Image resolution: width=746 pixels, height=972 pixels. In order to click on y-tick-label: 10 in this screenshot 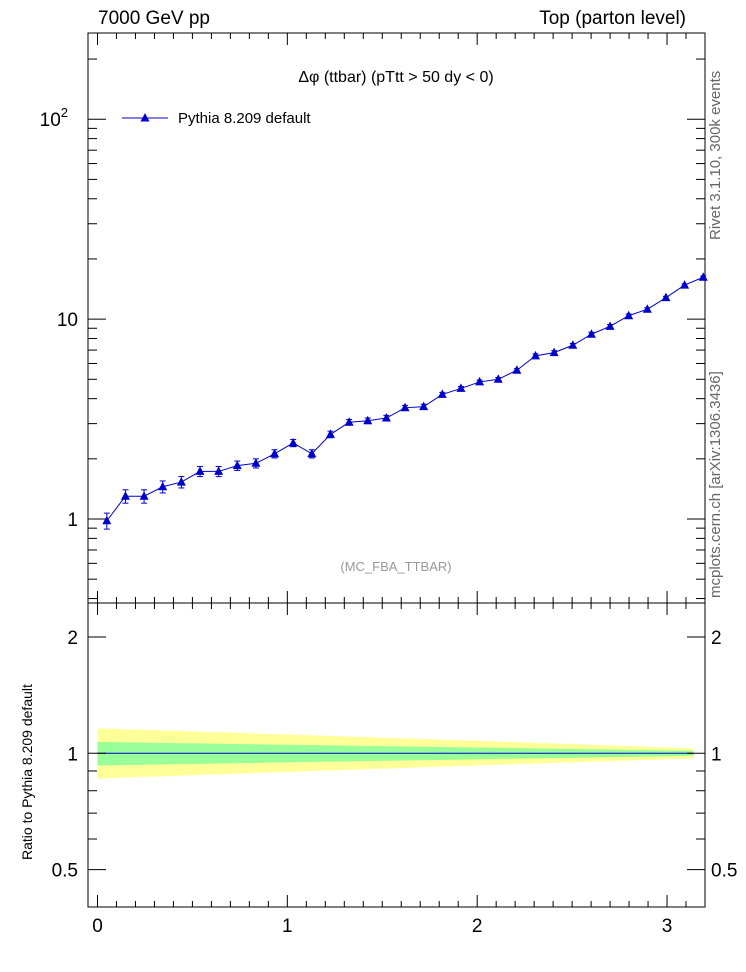, I will do `click(67, 320)`.